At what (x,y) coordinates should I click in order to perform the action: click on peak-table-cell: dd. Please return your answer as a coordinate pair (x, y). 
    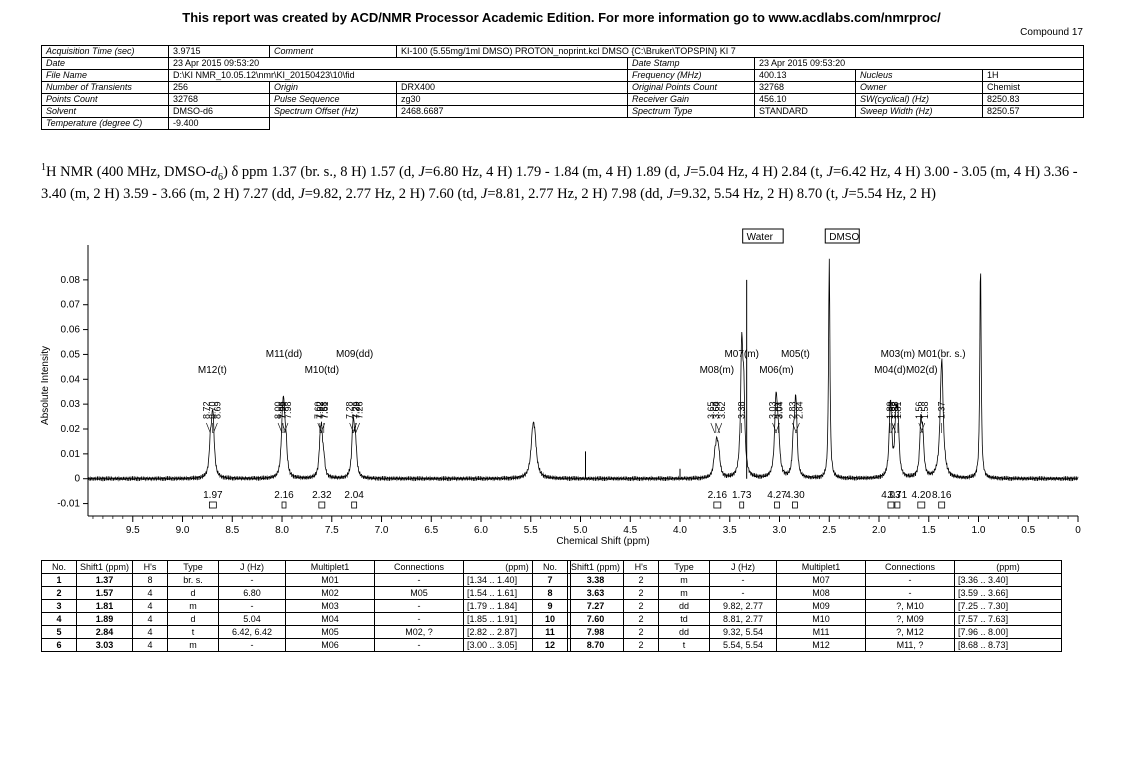
    Looking at the image, I should click on (684, 606).